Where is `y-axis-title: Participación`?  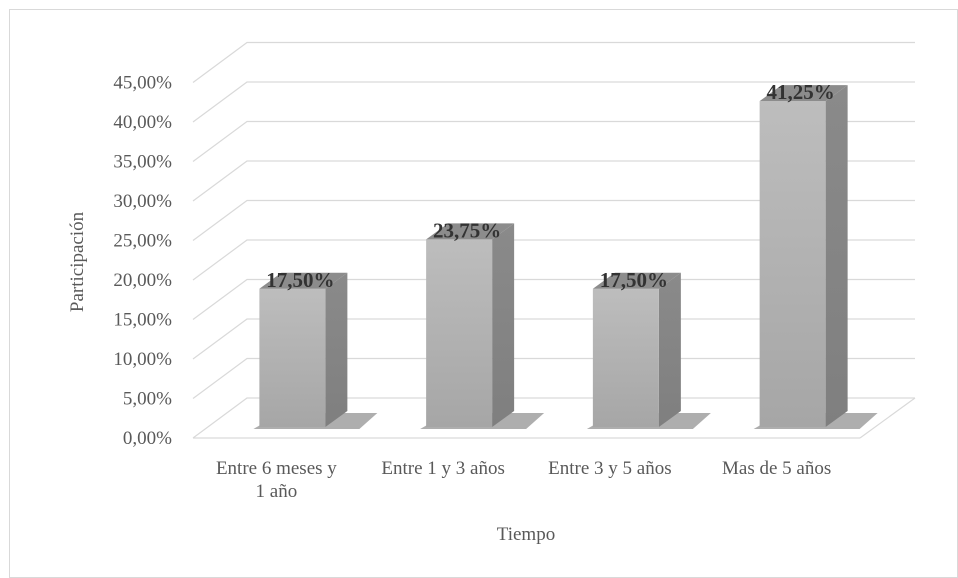 y-axis-title: Participación is located at coordinates (77, 261).